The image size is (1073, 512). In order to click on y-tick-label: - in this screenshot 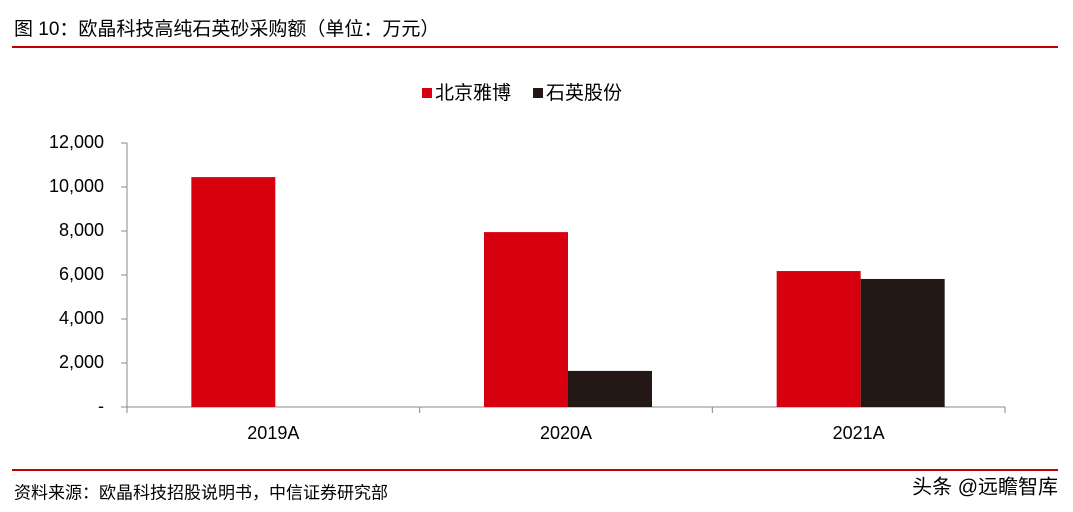, I will do `click(101, 406)`.